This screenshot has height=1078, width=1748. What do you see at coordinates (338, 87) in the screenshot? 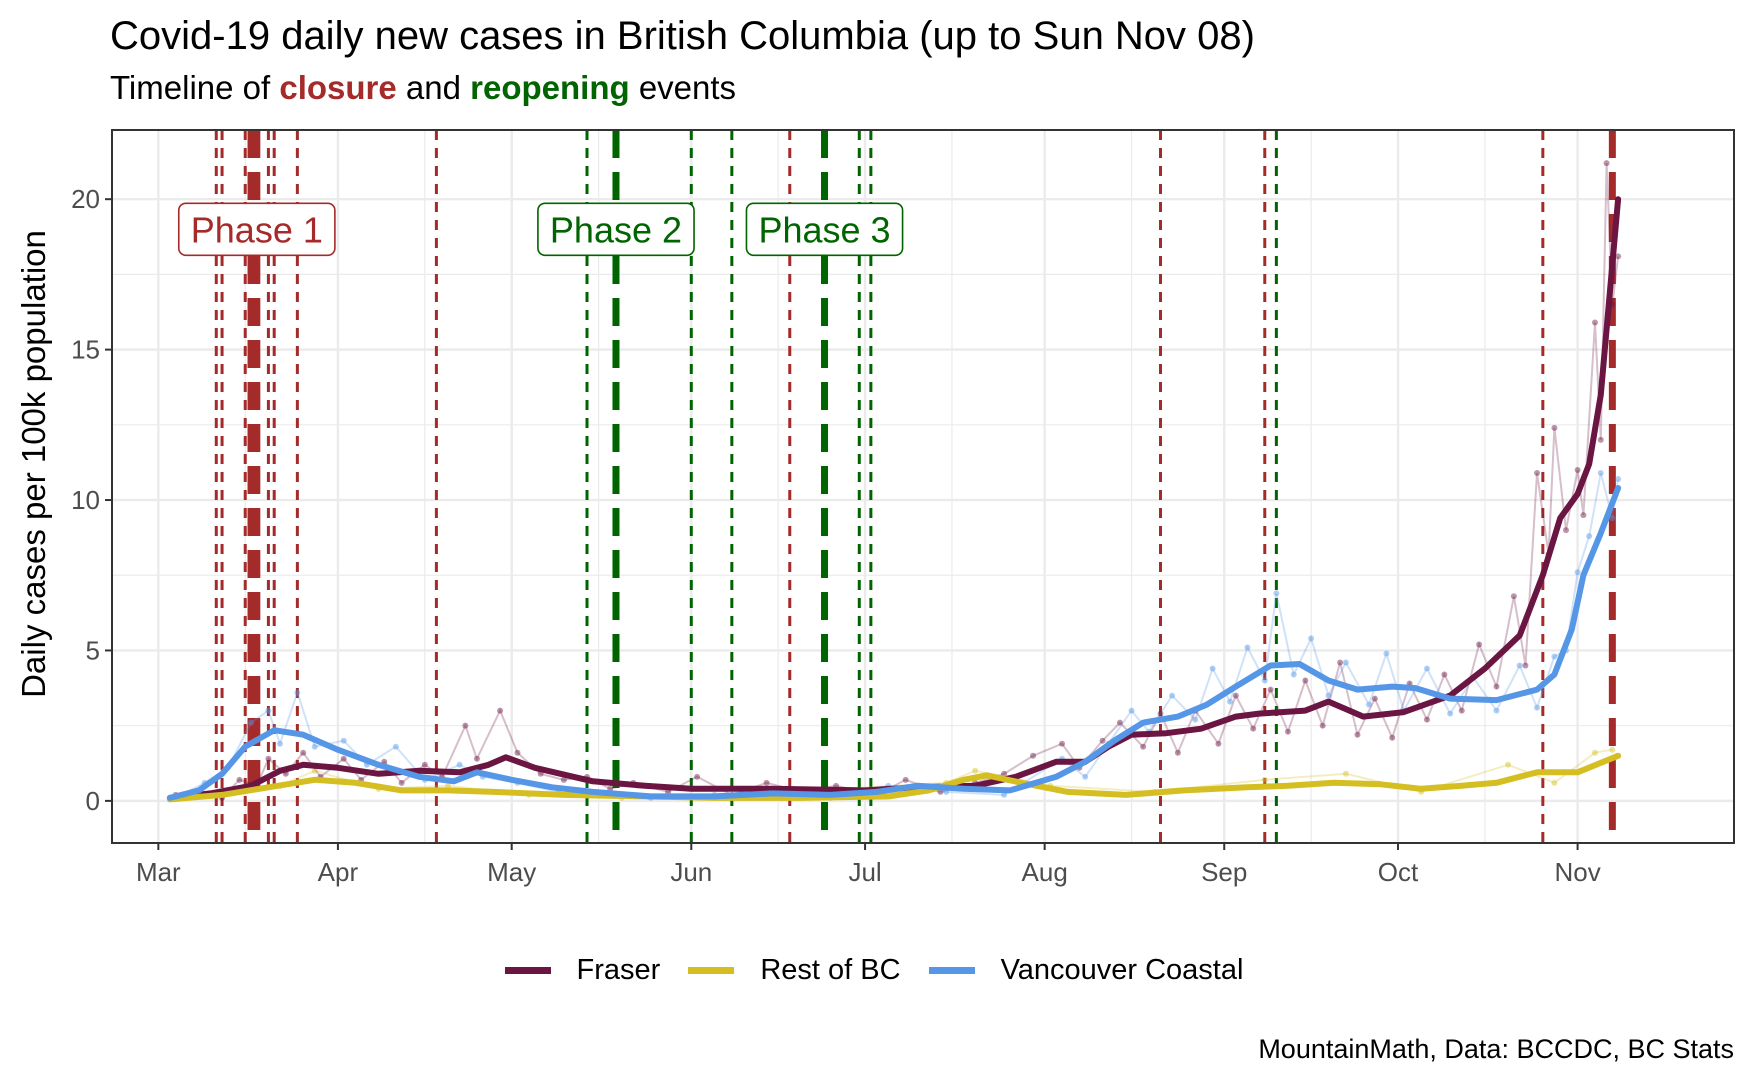
I see `subtitle-closure-word: closure` at bounding box center [338, 87].